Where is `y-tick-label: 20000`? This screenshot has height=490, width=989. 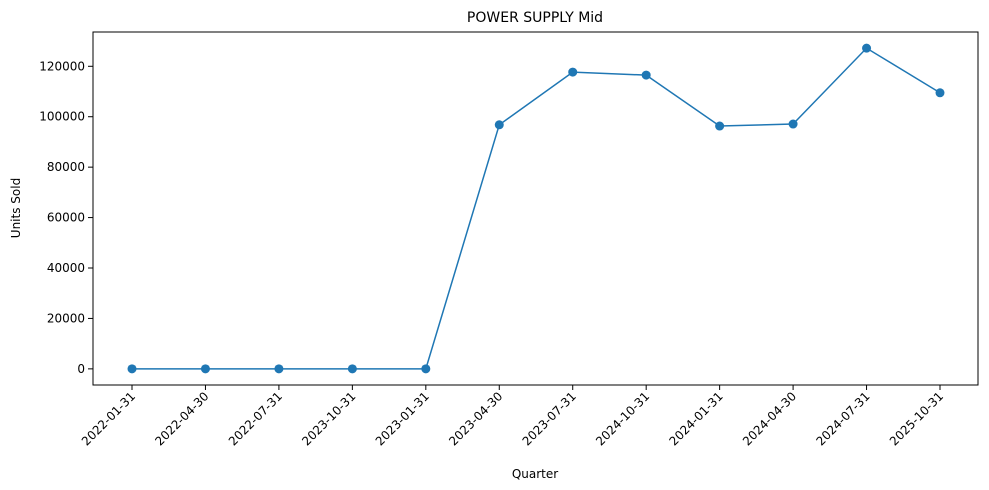
y-tick-label: 20000 is located at coordinates (66, 318).